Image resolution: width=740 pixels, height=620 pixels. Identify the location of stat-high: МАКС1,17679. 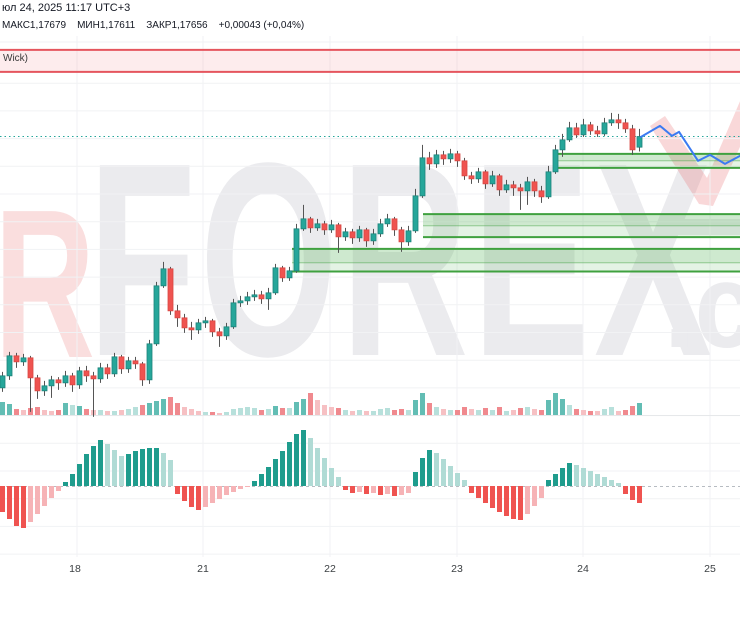
(34, 25).